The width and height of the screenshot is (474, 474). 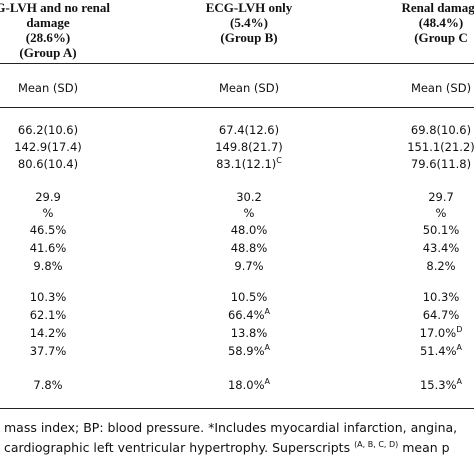 I want to click on table-cell: 83.1(12.1)C, so click(x=249, y=164).